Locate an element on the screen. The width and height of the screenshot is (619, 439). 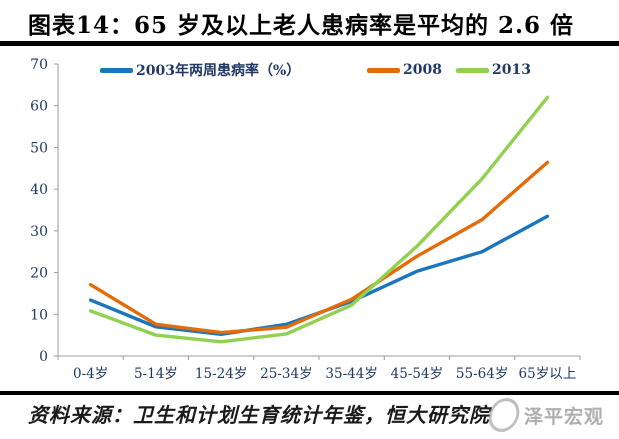
x-tick-label: 0-4岁 is located at coordinates (90, 374).